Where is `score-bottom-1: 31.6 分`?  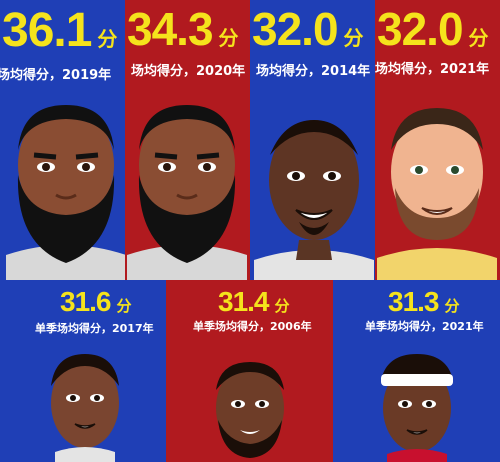 score-bottom-1: 31.6 分 is located at coordinates (96, 301).